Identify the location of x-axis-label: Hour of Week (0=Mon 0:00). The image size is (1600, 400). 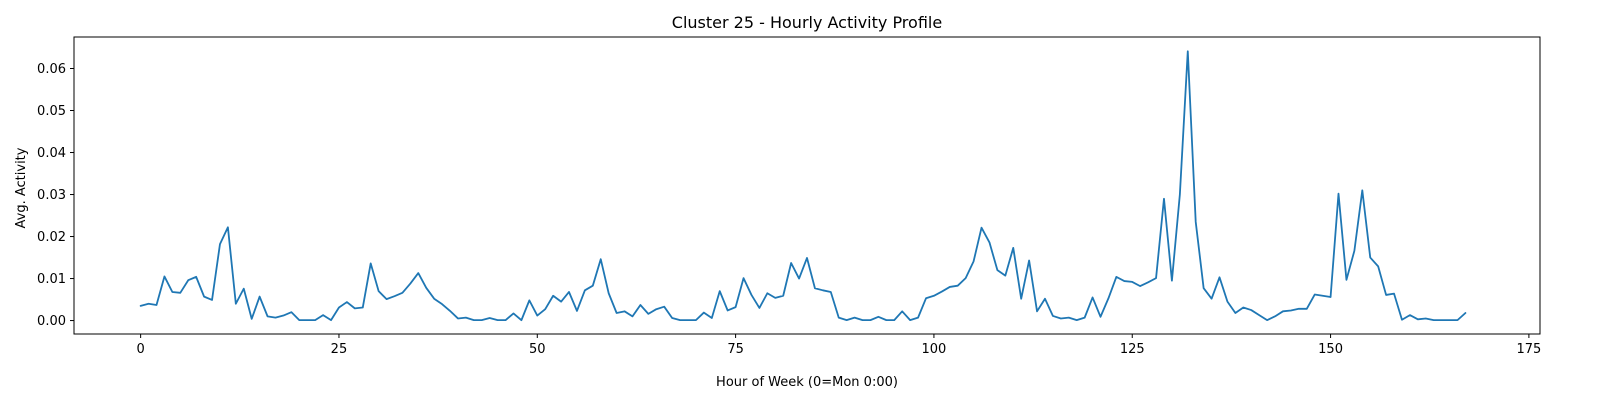
(807, 382).